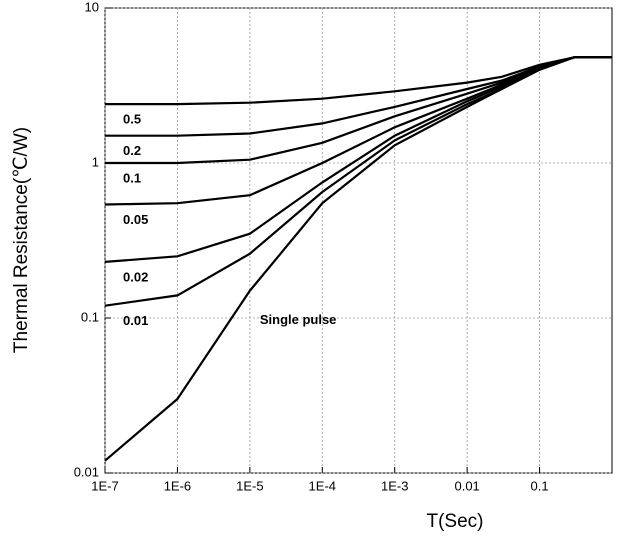  Describe the element at coordinates (132, 119) in the screenshot. I see `series-label: 0.5` at that location.